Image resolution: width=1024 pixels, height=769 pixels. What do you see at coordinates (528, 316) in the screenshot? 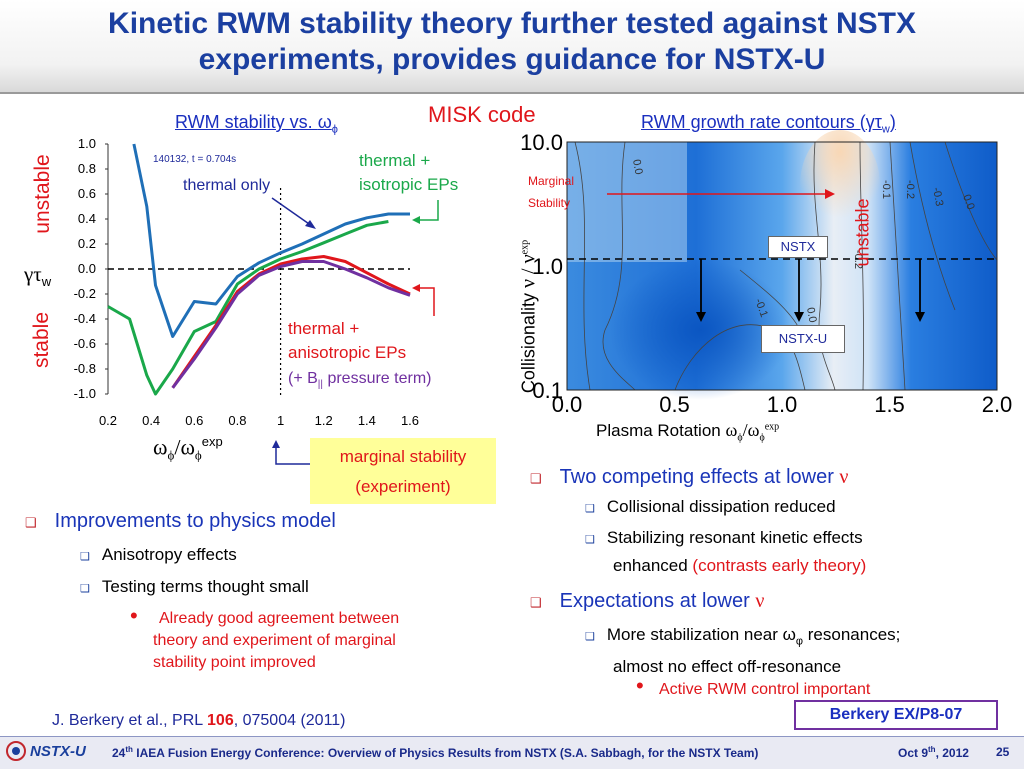
I see `collisionality-ylabel: Collisionality ν / νexp` at bounding box center [528, 316].